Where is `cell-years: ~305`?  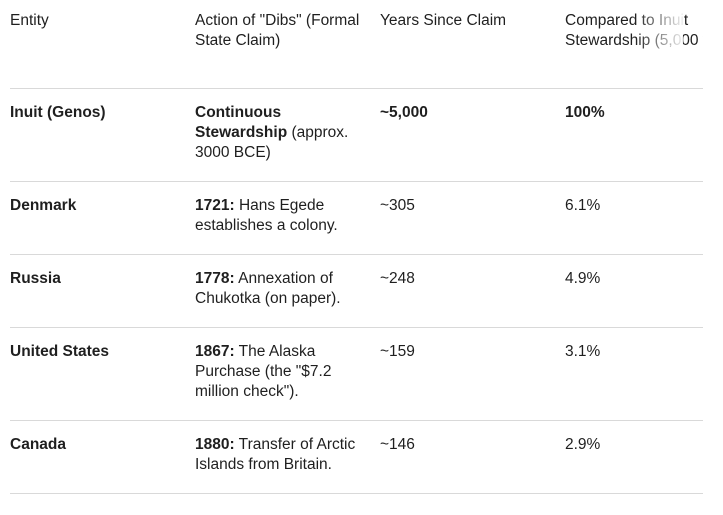 cell-years: ~305 is located at coordinates (397, 205).